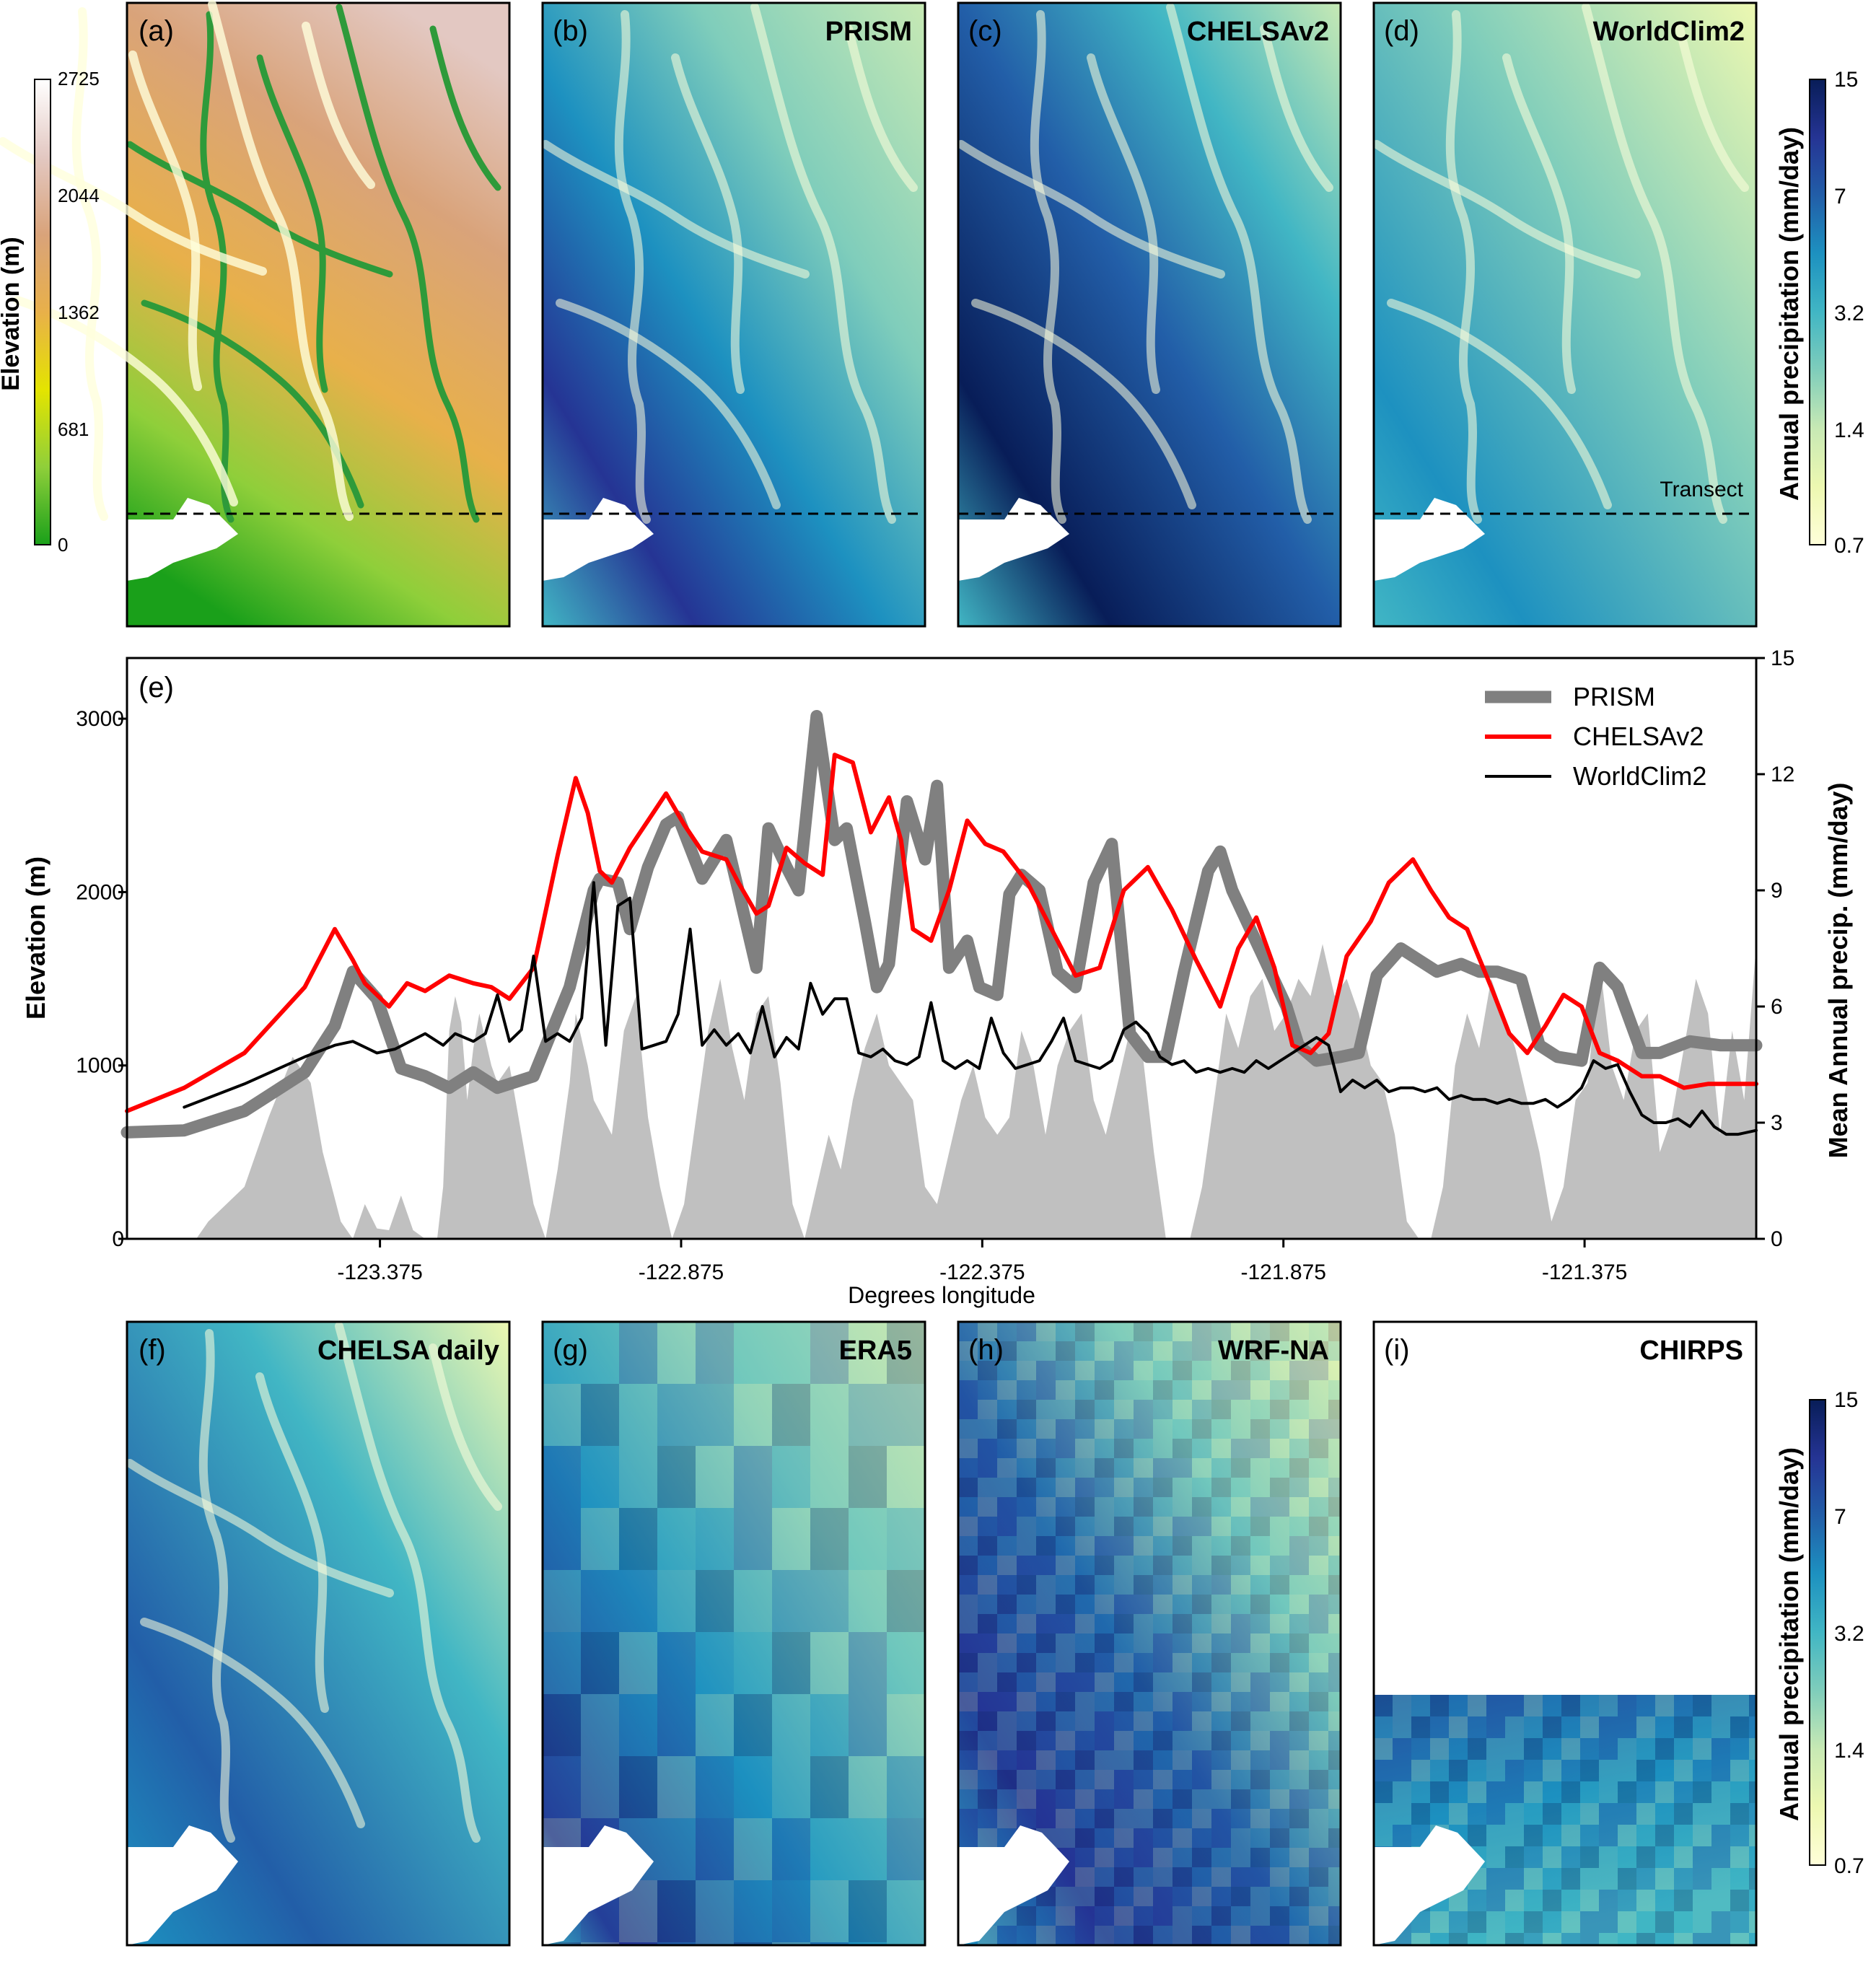 Image resolution: width=1876 pixels, height=1969 pixels. Describe the element at coordinates (1789, 1634) in the screenshot. I see `precip-bottom-colorbar-title: Annual precipitation (mm/day)` at that location.